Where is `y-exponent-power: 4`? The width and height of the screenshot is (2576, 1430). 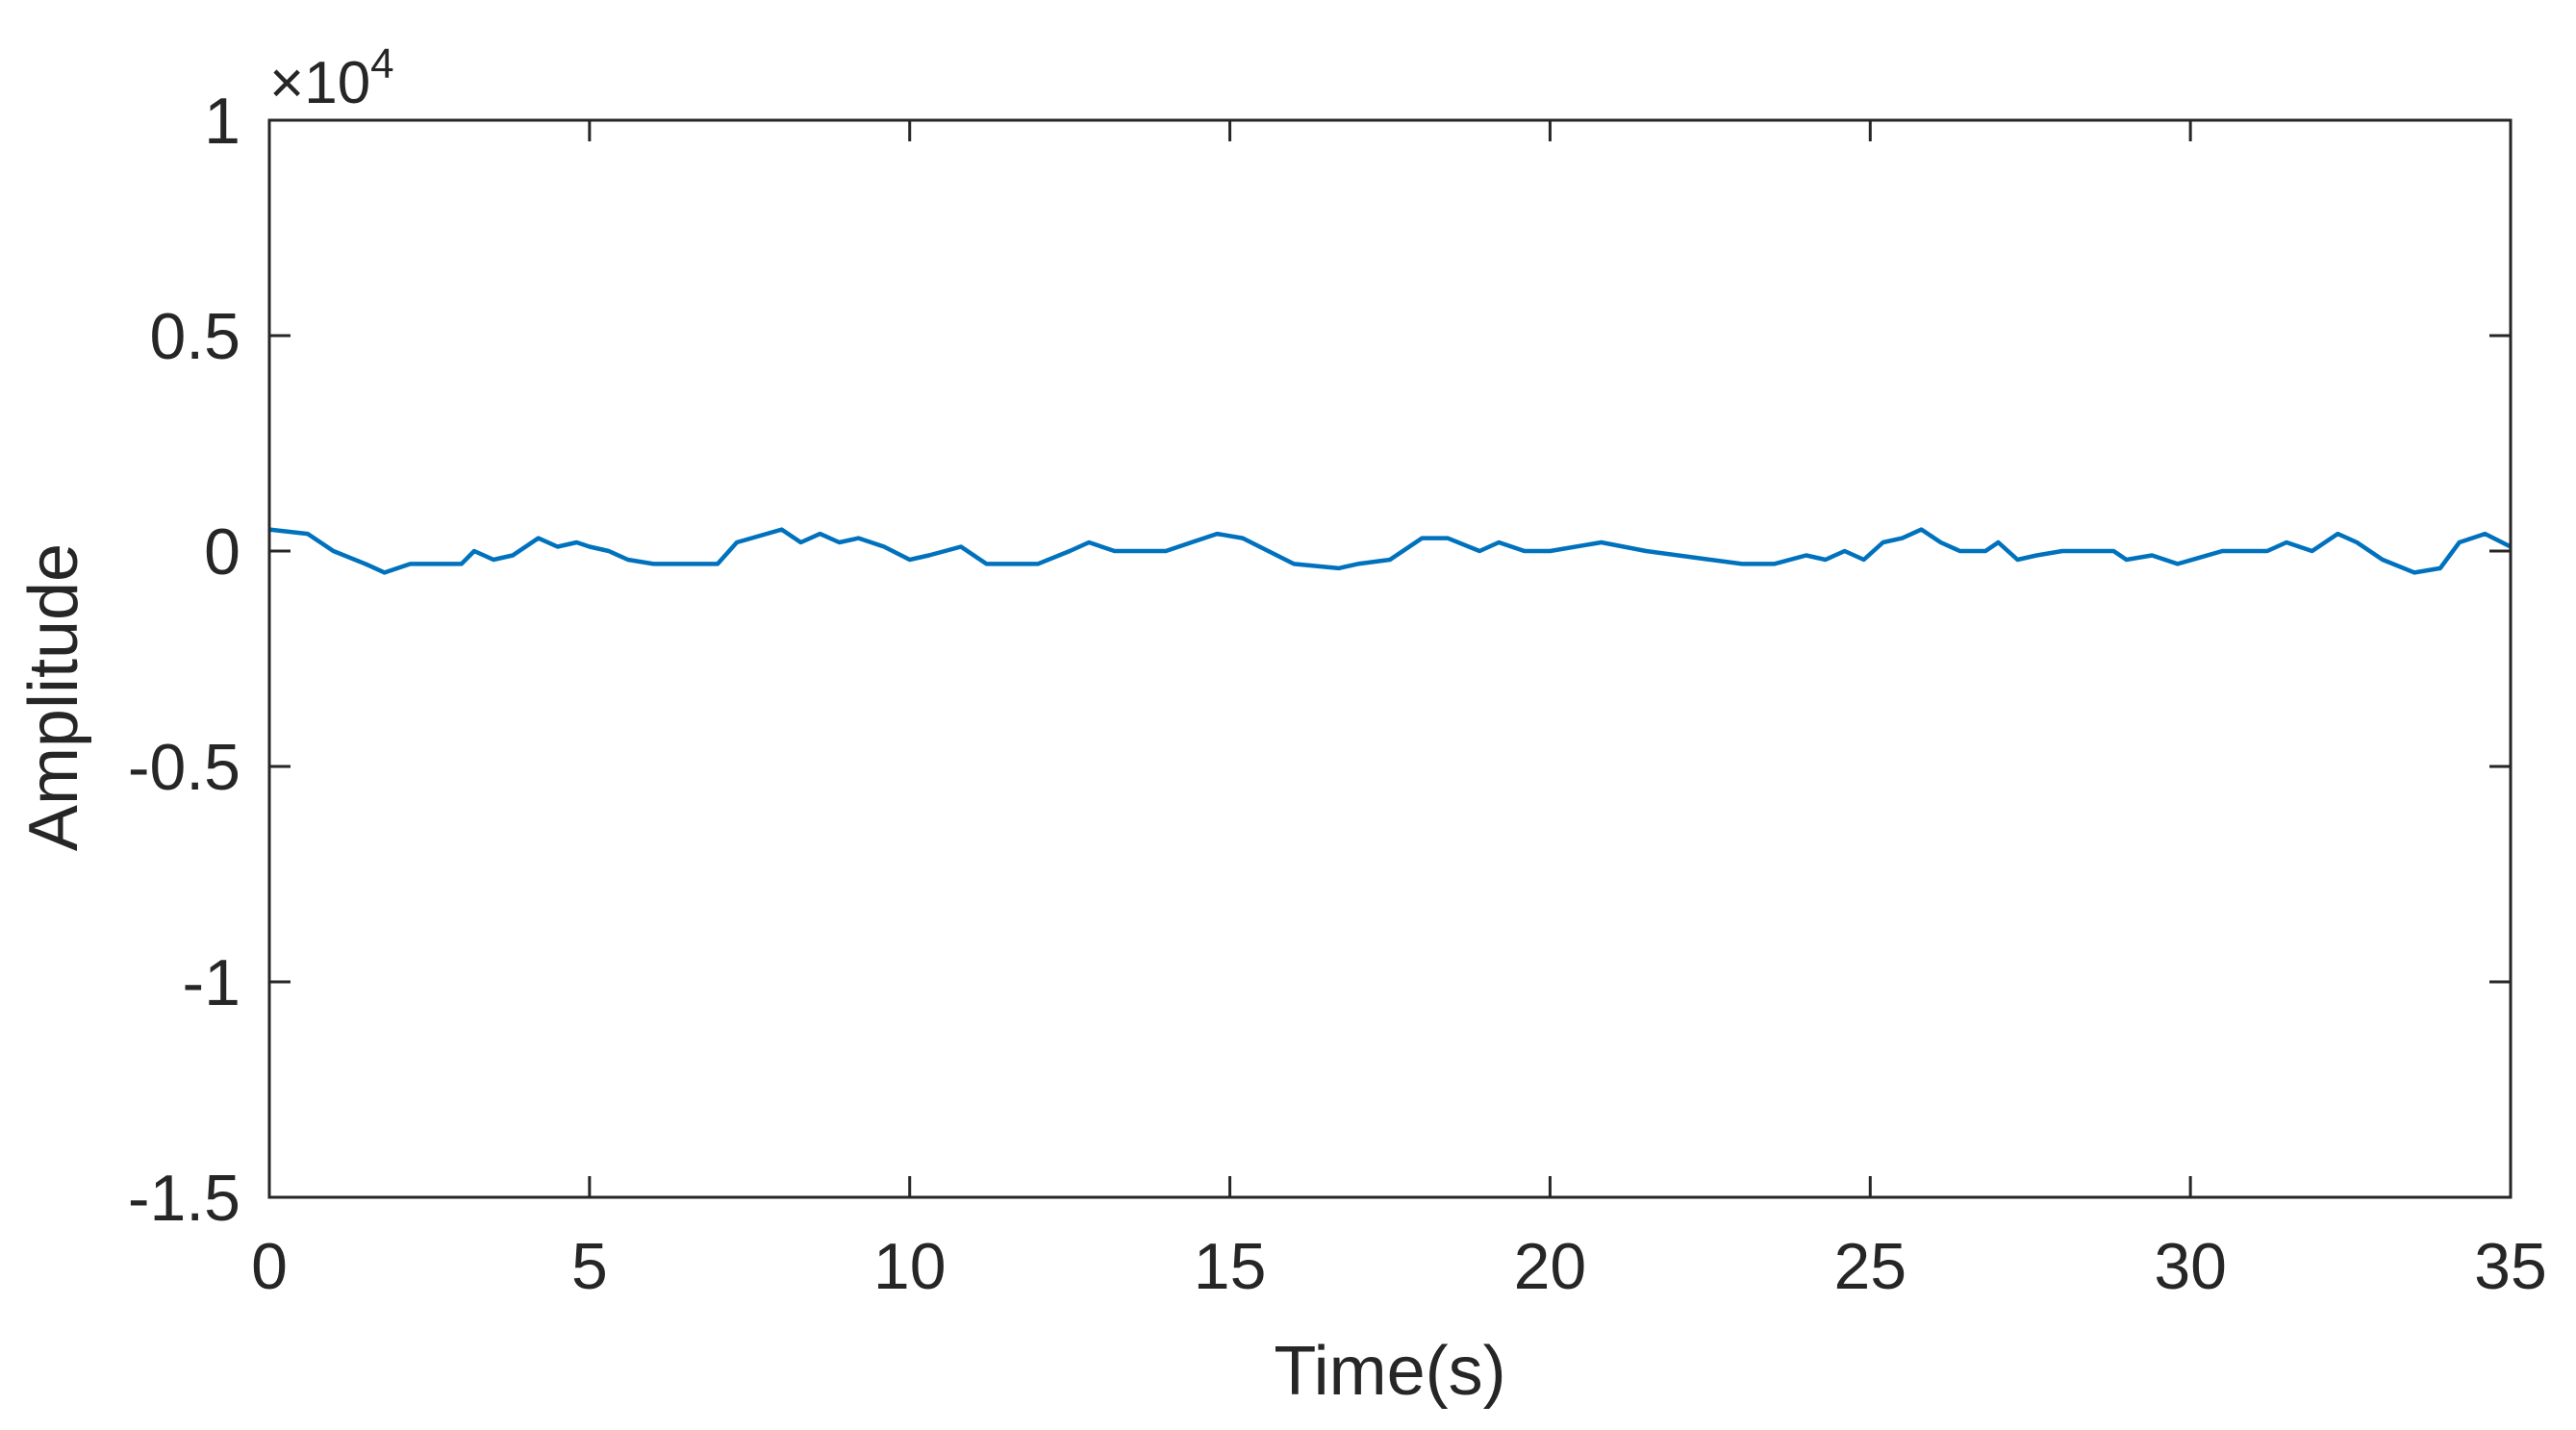
y-exponent-power: 4 is located at coordinates (381, 64).